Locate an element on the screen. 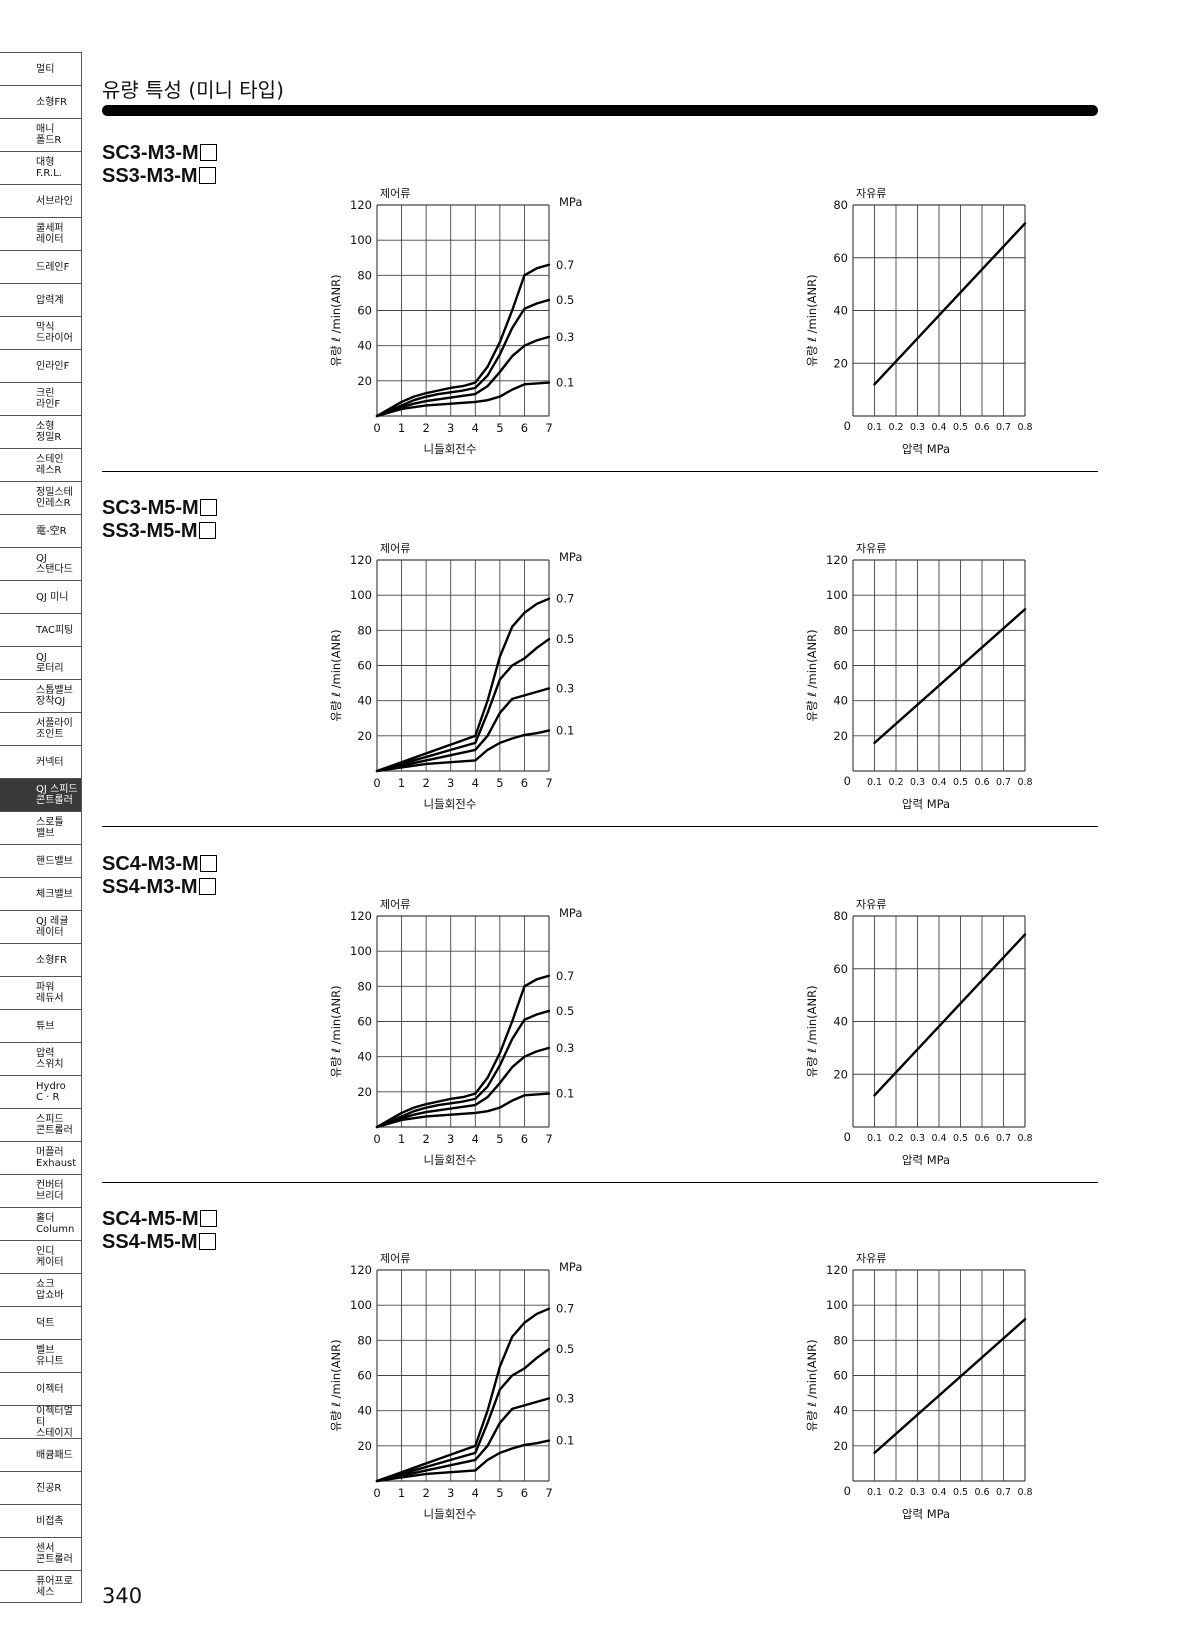 The image size is (1197, 1638). y-tick-label: 60 is located at coordinates (840, 1376).